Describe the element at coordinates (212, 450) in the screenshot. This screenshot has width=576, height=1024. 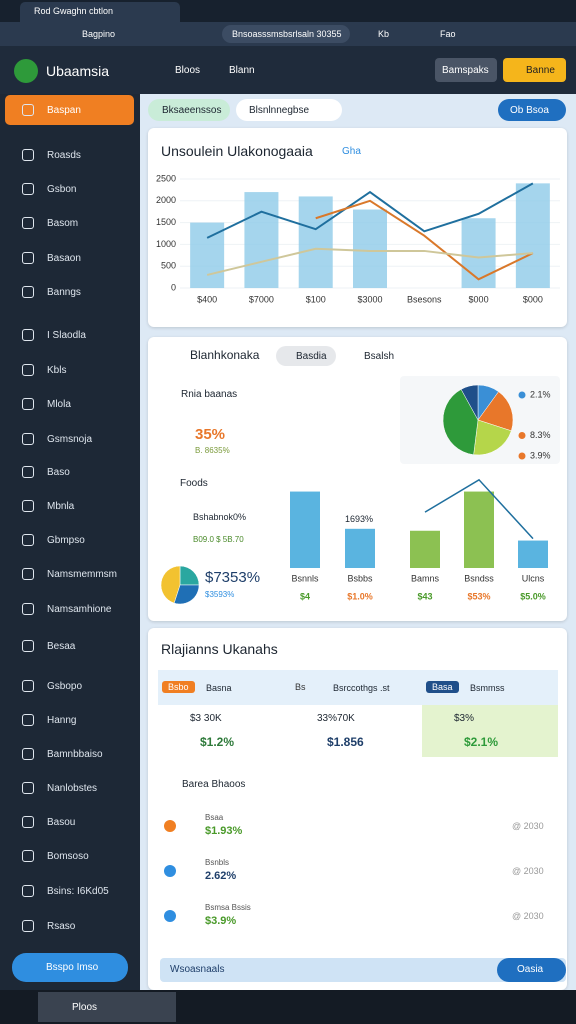
I see `stat-sub: B. 8635%` at that location.